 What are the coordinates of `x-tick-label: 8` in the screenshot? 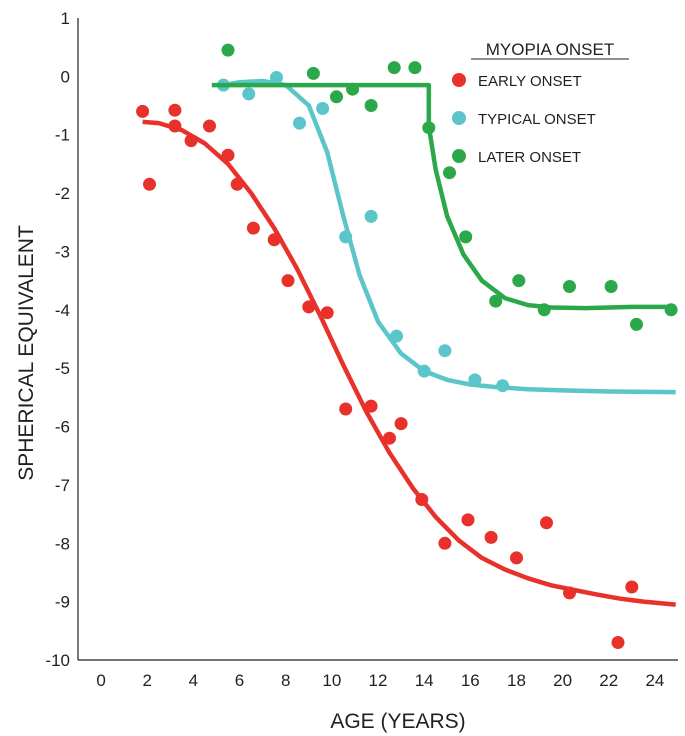 It's located at (285, 680).